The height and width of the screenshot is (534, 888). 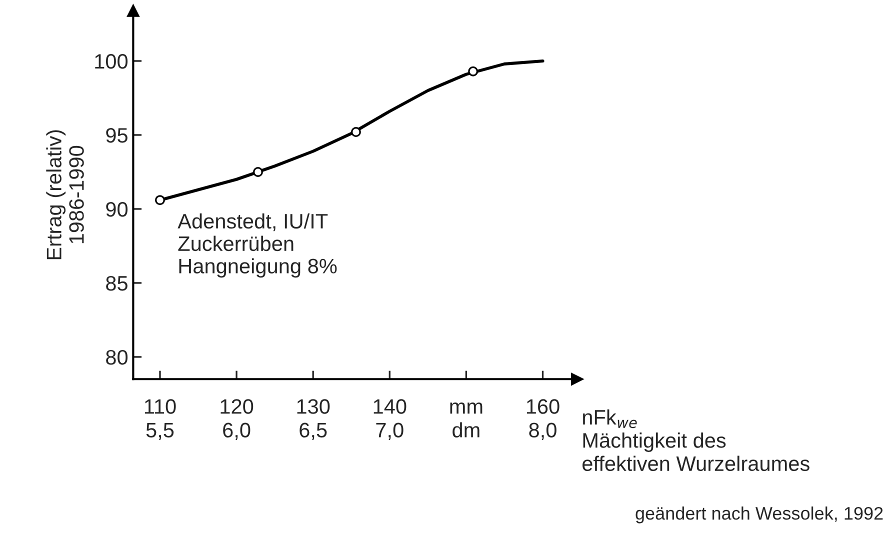 I want to click on text: geändert nach Wessolek, 1992, so click(x=759, y=515).